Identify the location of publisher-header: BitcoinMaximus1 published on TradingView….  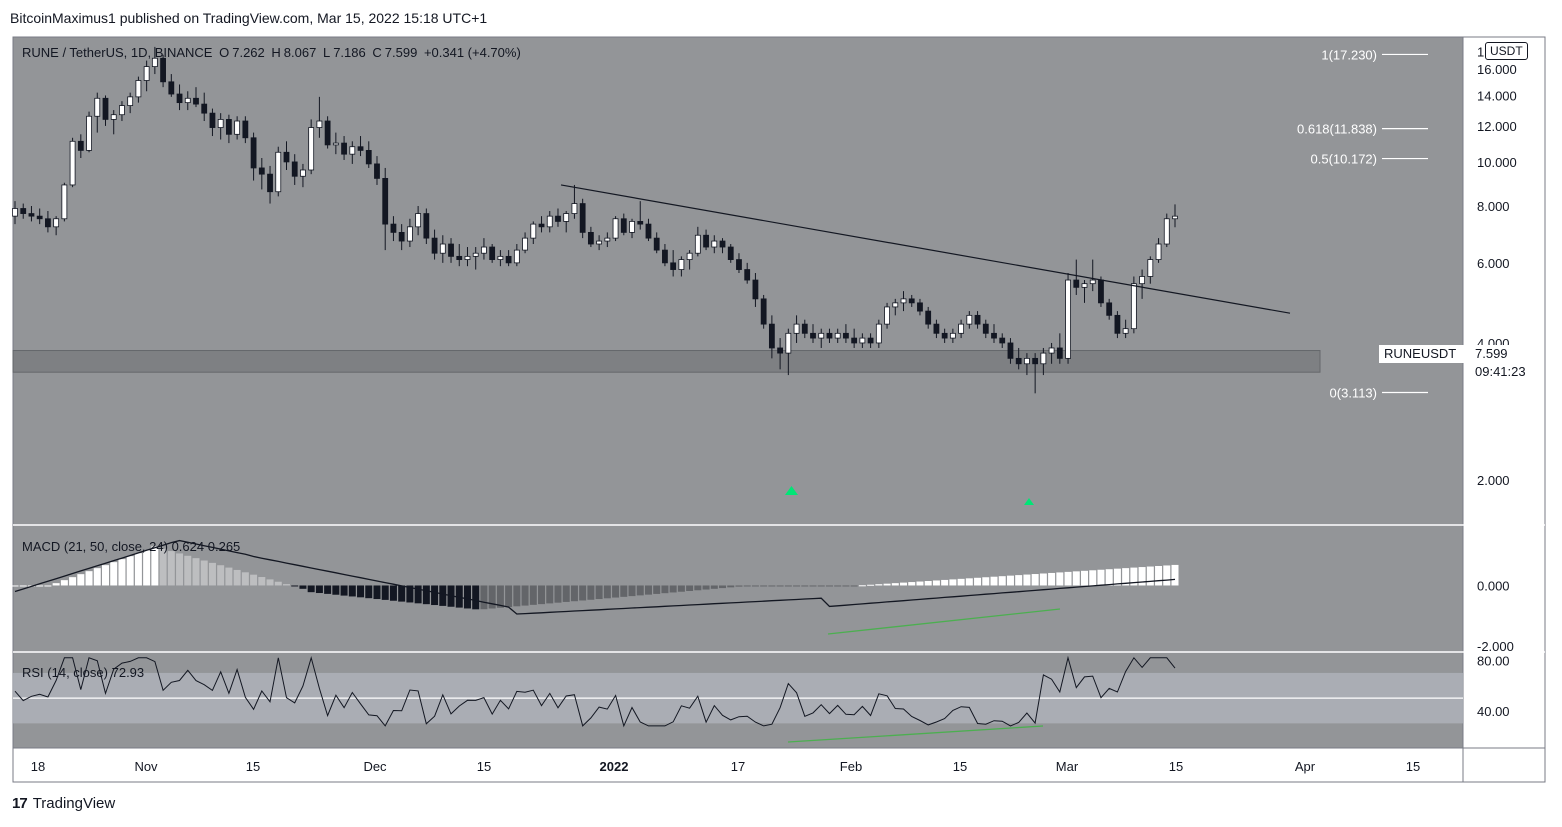
(249, 18).